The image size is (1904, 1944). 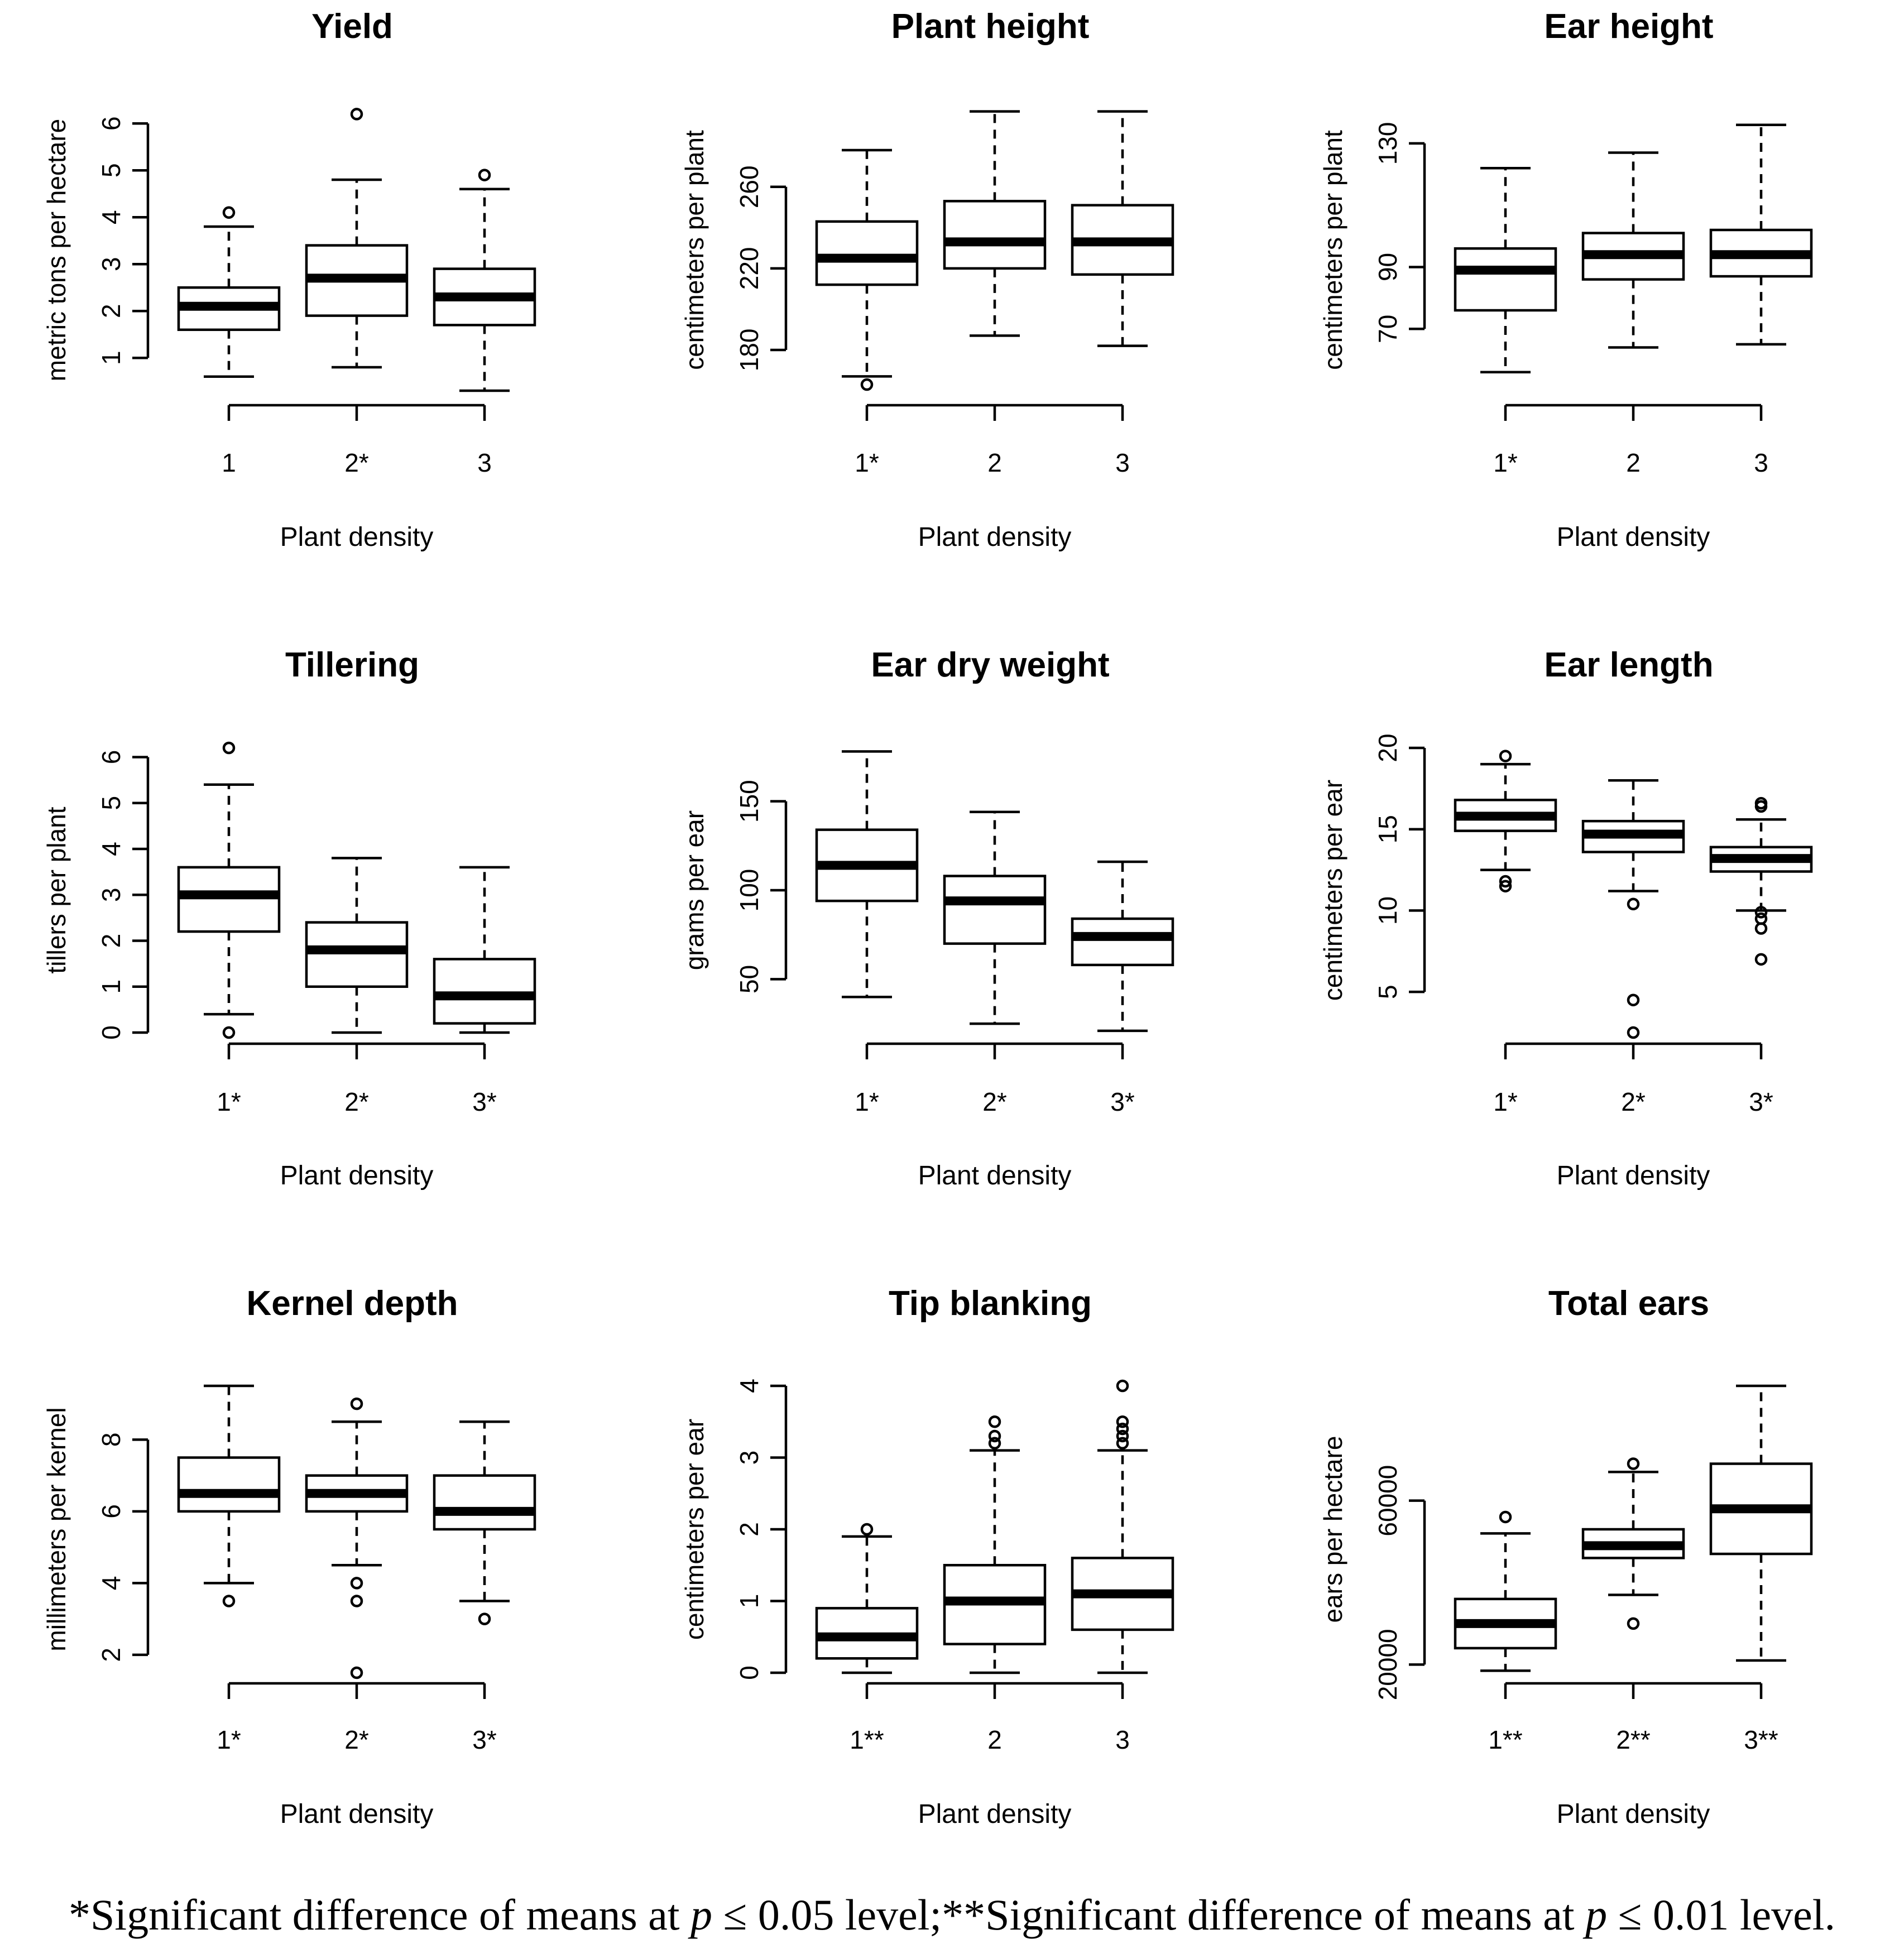 What do you see at coordinates (352, 1303) in the screenshot?
I see `panel-title: Kernel depth` at bounding box center [352, 1303].